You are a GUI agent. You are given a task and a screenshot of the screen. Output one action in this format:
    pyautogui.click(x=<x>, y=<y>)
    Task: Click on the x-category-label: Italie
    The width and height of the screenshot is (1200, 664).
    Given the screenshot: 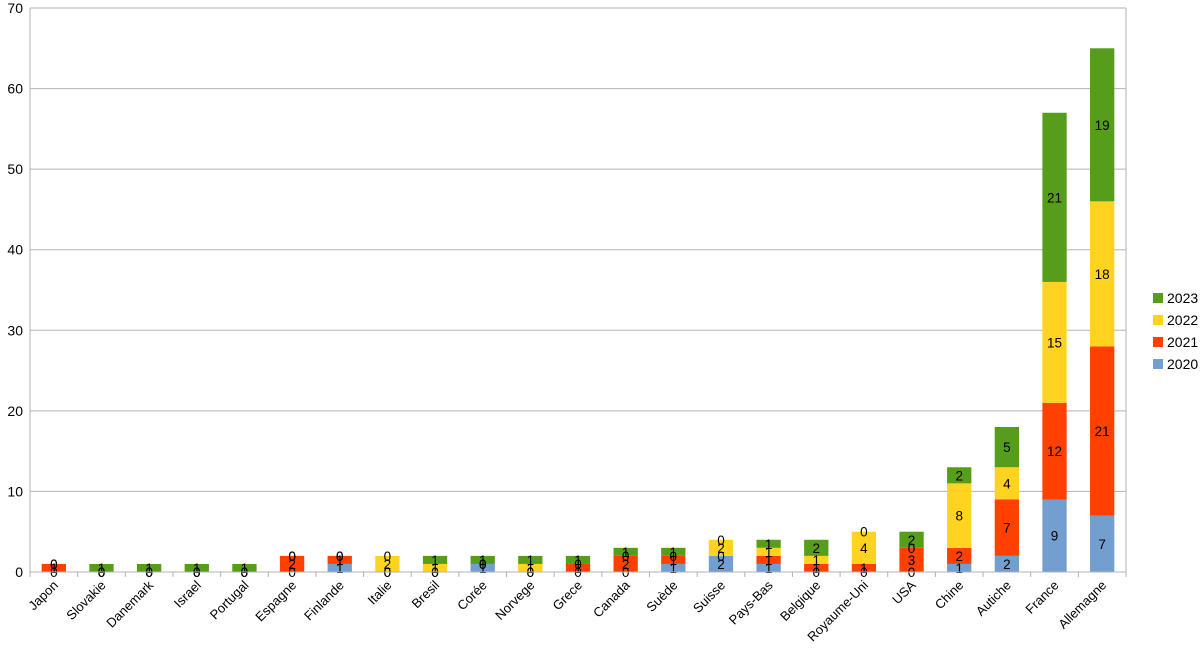 What is the action you would take?
    pyautogui.click(x=379, y=593)
    